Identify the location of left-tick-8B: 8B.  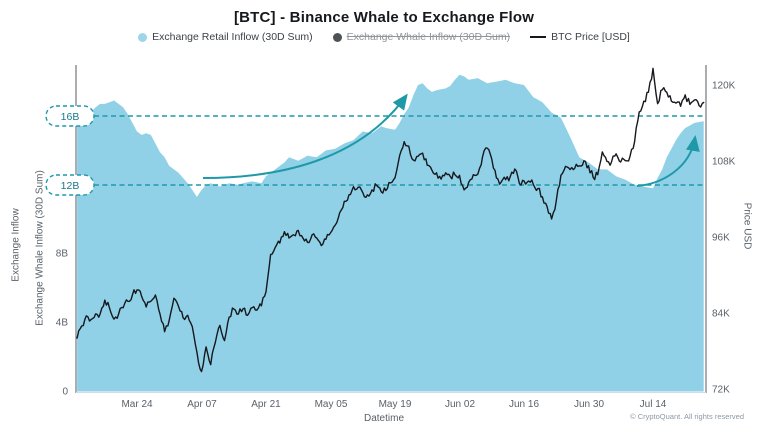
(61, 254).